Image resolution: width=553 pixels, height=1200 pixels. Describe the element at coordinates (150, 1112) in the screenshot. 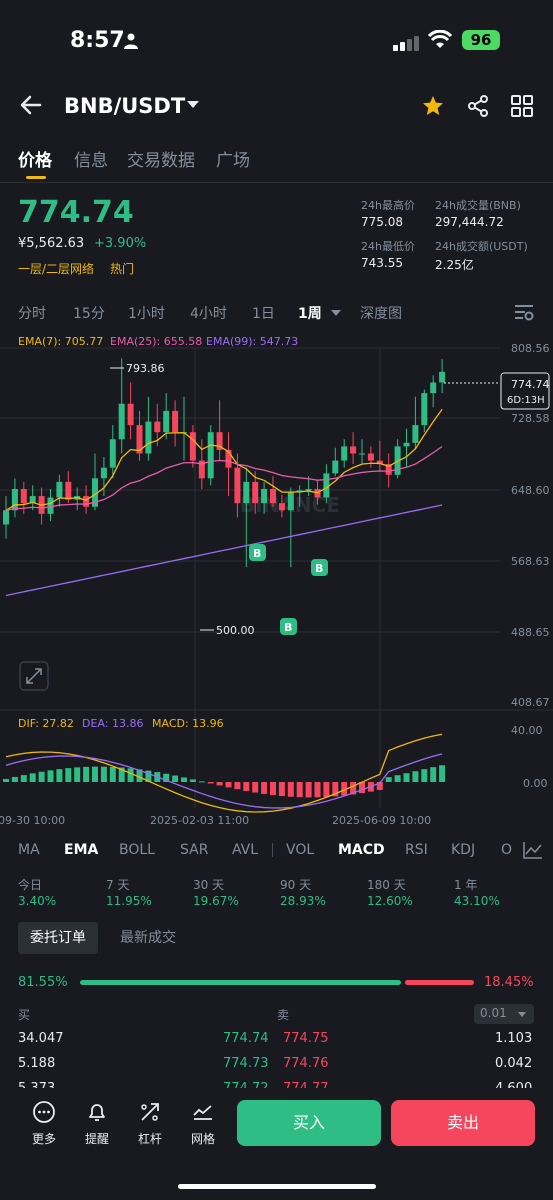

I see `leverage-icon` at that location.